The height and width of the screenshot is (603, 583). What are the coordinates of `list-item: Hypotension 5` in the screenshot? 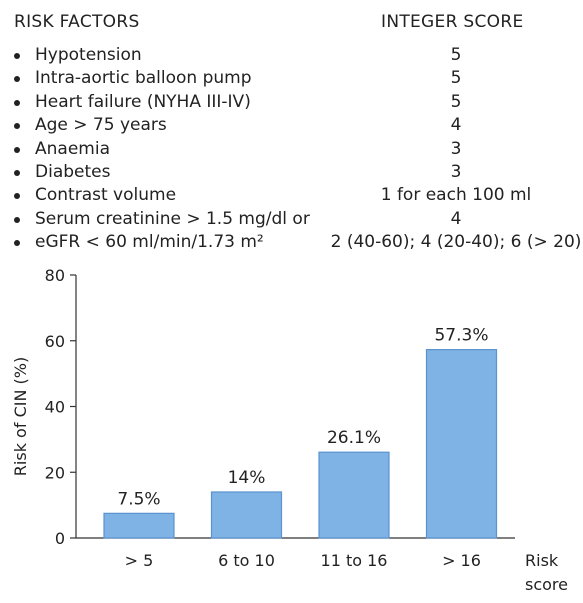 It's located at (291, 55).